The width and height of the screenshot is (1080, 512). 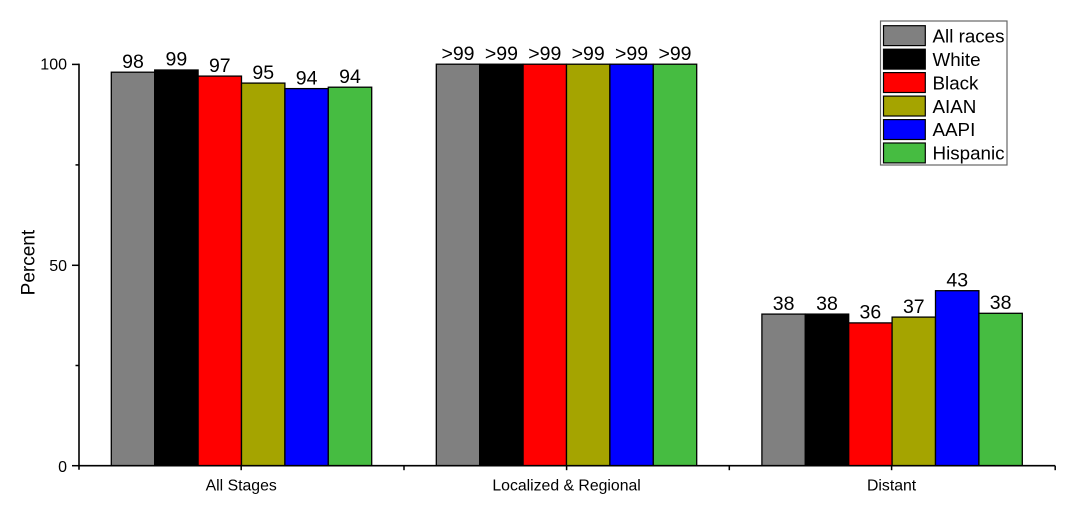 I want to click on svg-text: All races, so click(x=969, y=35).